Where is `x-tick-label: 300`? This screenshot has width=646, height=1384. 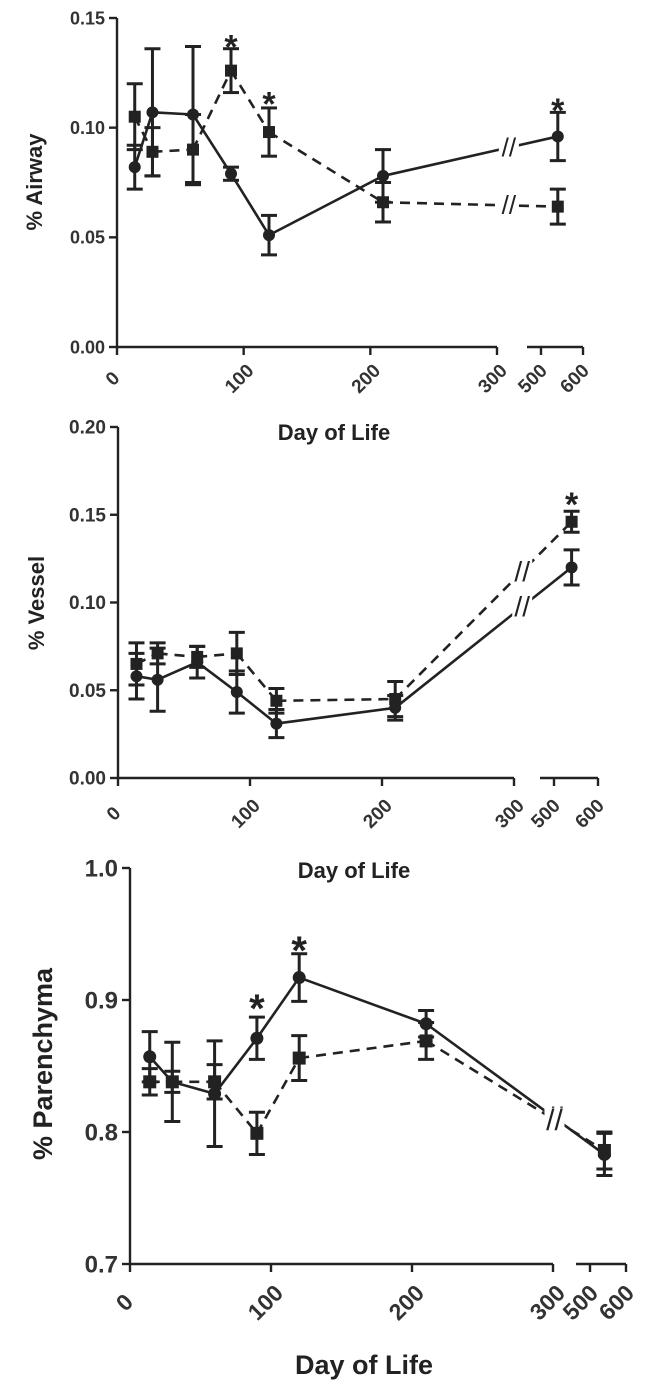 x-tick-label: 300 is located at coordinates (509, 813).